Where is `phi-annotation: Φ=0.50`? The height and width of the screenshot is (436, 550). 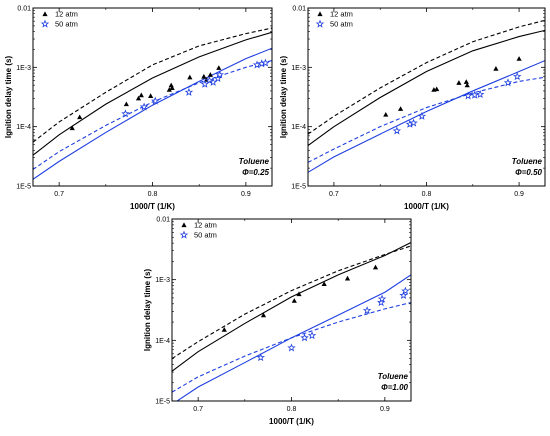
phi-annotation: Φ=0.50 is located at coordinates (528, 172).